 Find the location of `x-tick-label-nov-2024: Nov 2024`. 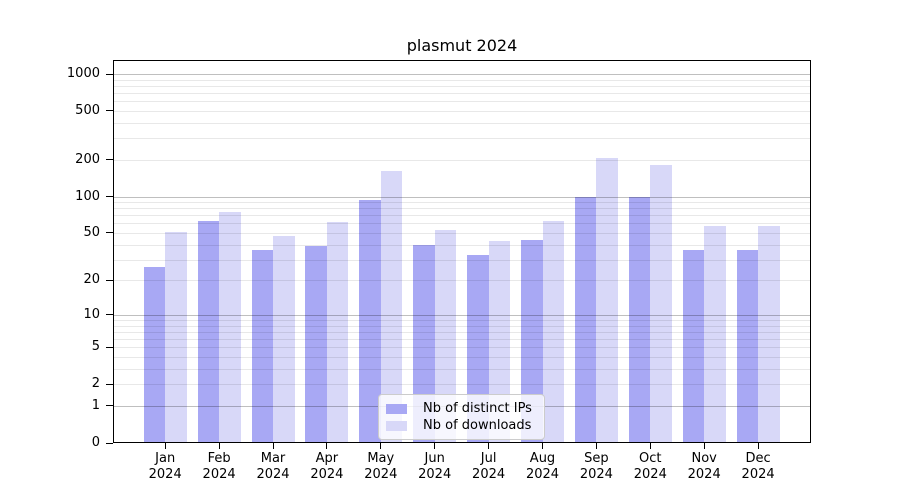

x-tick-label-nov-2024: Nov 2024 is located at coordinates (704, 466).